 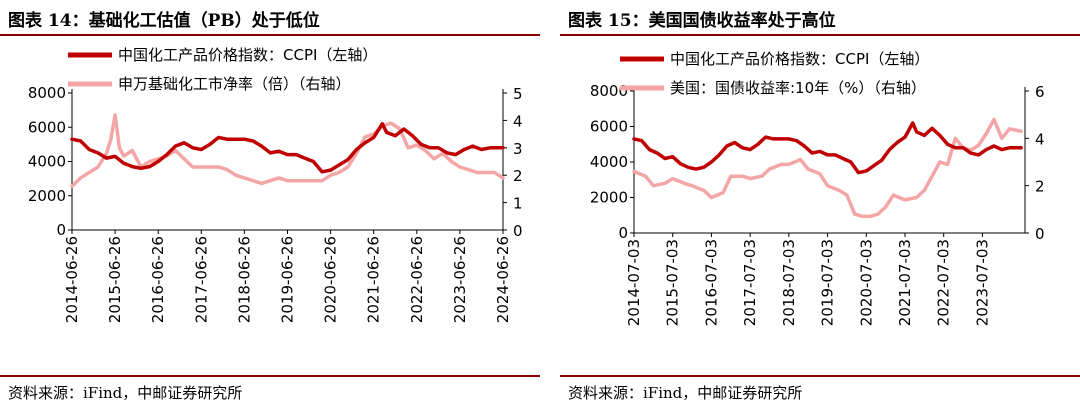 What do you see at coordinates (164, 21) in the screenshot?
I see `chart-title: 图表 14：基础化工估值（PB）处于低位` at bounding box center [164, 21].